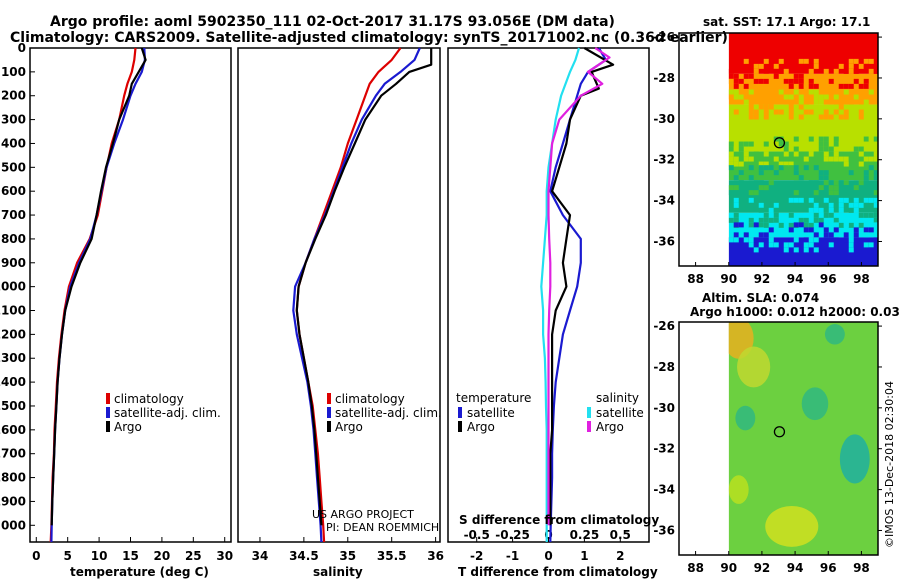 The image size is (900, 580). What do you see at coordinates (13, 287) in the screenshot?
I see `depth-tick-label: 1000` at bounding box center [13, 287].